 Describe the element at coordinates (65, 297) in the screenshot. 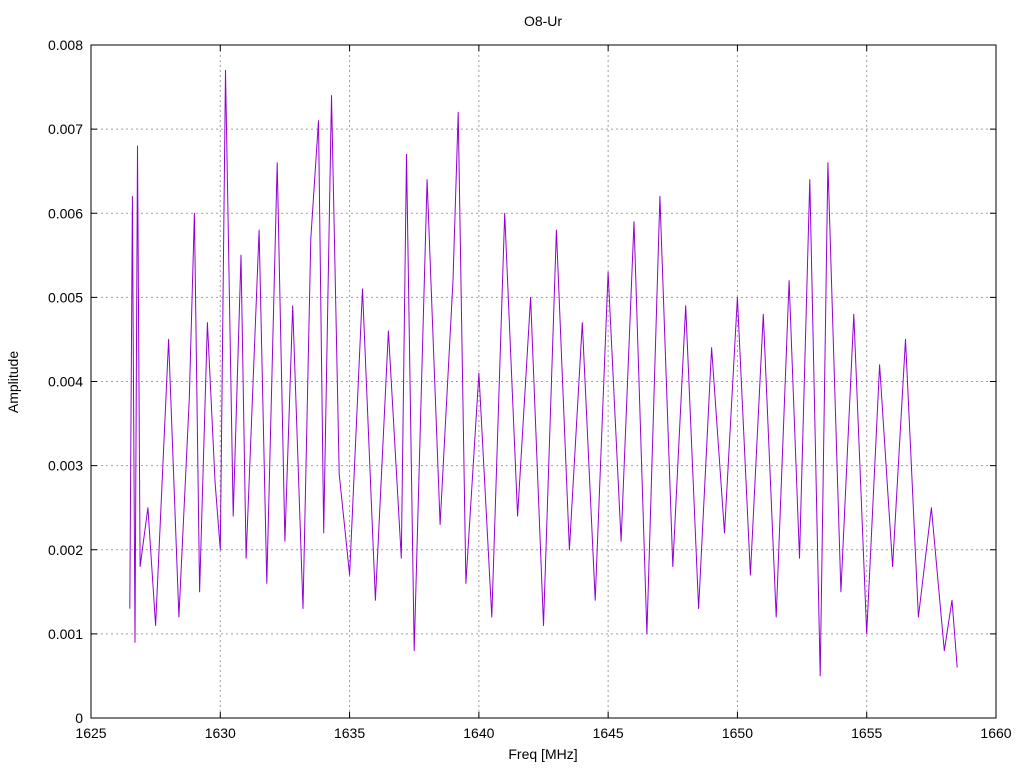

I see `y-tick-label: 0.005` at that location.